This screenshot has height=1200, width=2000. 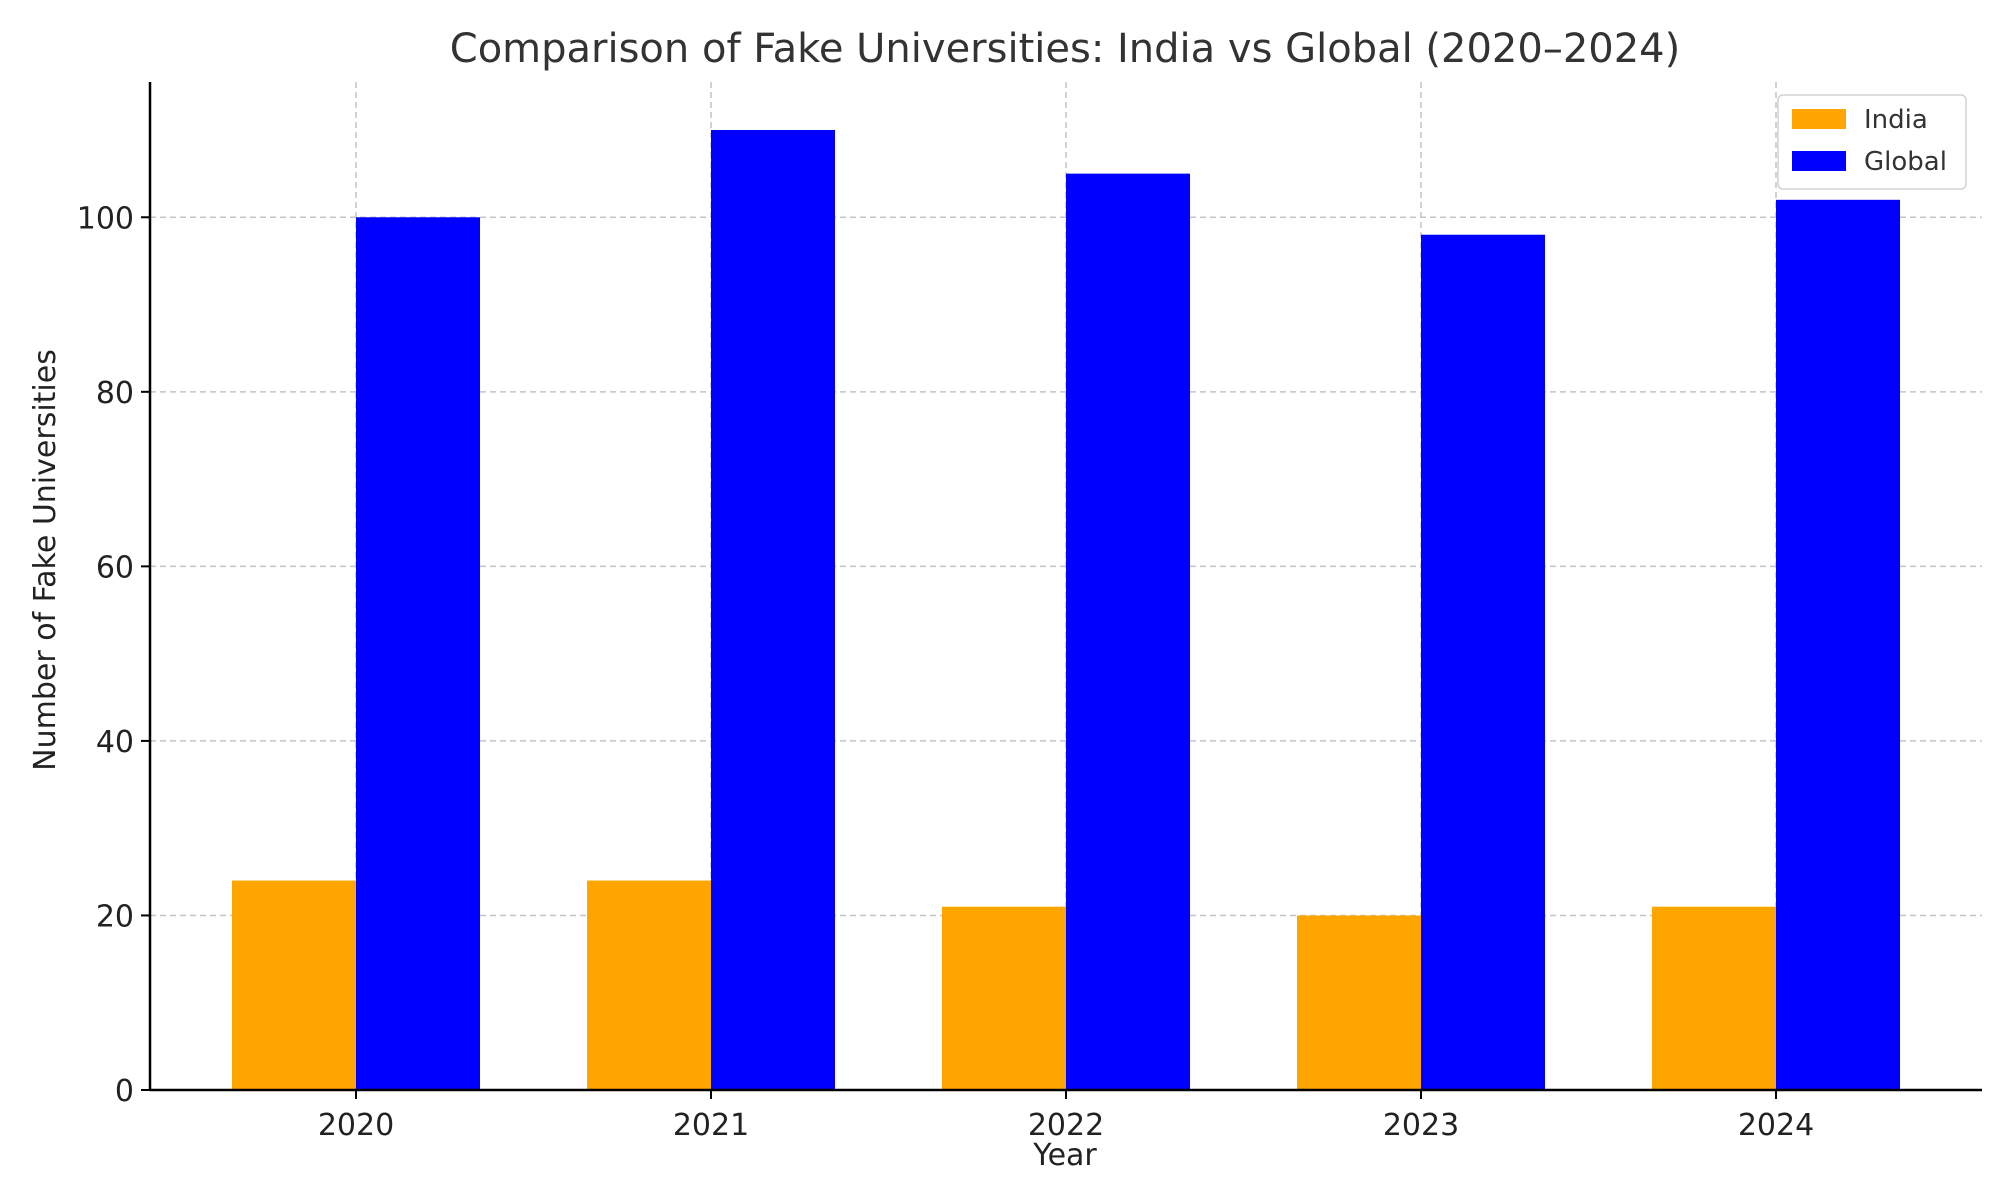 What do you see at coordinates (115, 742) in the screenshot?
I see `y-tick-label: 40` at bounding box center [115, 742].